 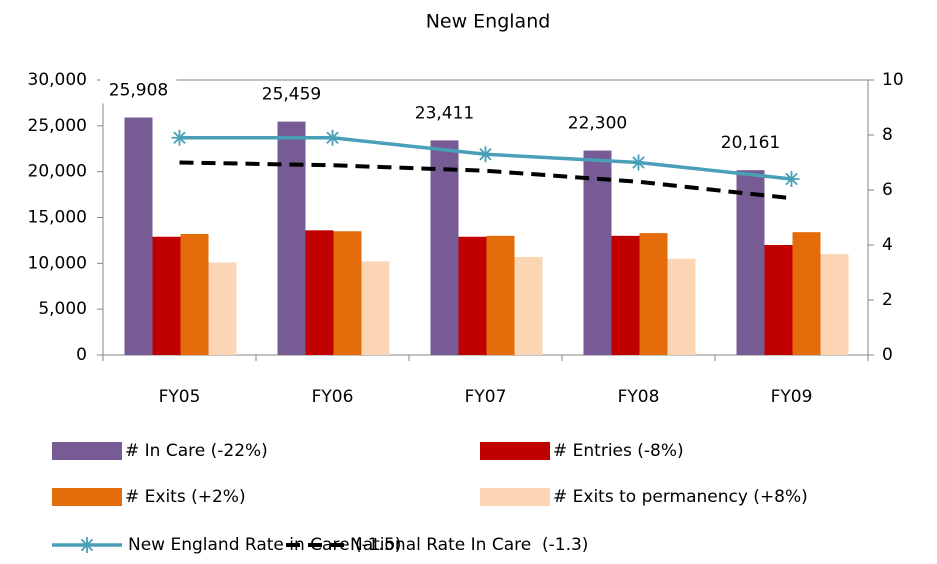 I want to click on legend-label: # Entries (-8%), so click(x=618, y=451).